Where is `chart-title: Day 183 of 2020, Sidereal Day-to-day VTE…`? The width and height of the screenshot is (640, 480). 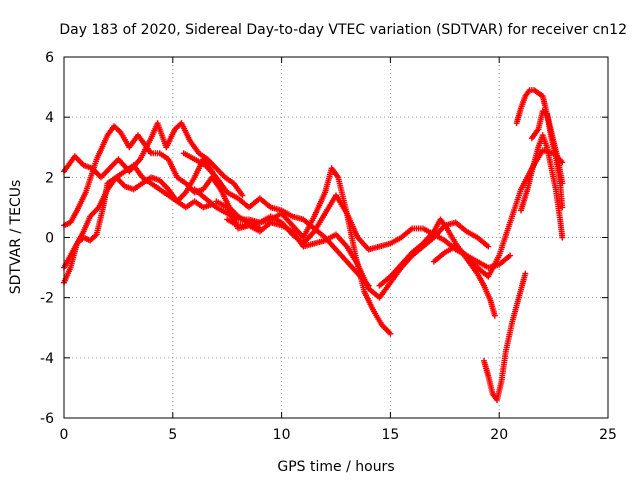 chart-title: Day 183 of 2020, Sidereal Day-to-day VTE… is located at coordinates (343, 30).